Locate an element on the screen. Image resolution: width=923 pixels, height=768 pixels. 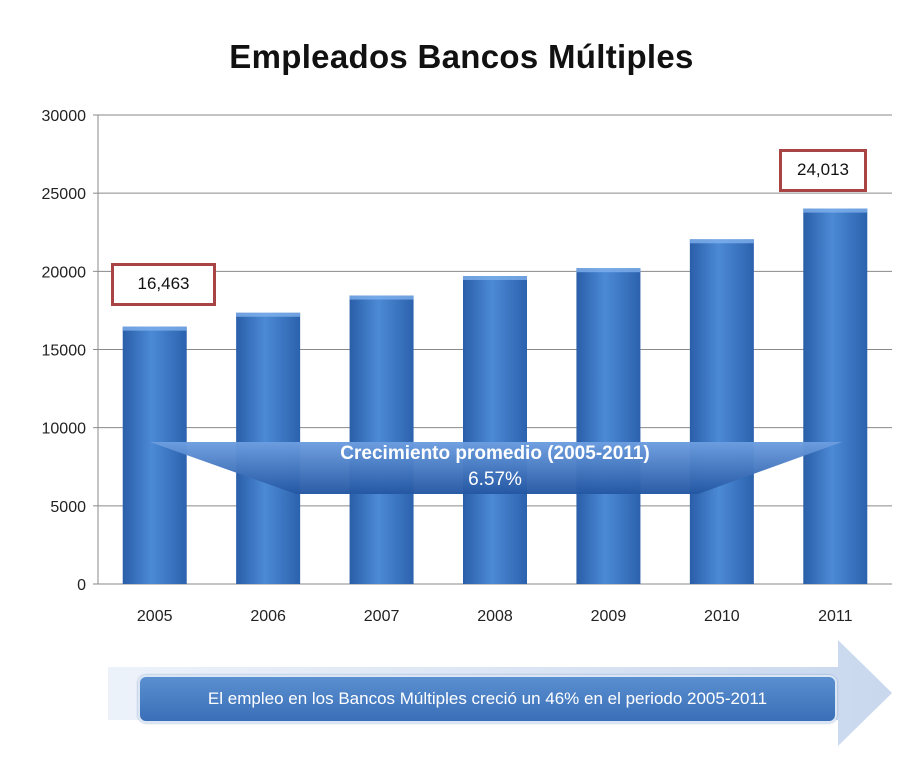
y-tick-label: 20000 is located at coordinates (64, 272).